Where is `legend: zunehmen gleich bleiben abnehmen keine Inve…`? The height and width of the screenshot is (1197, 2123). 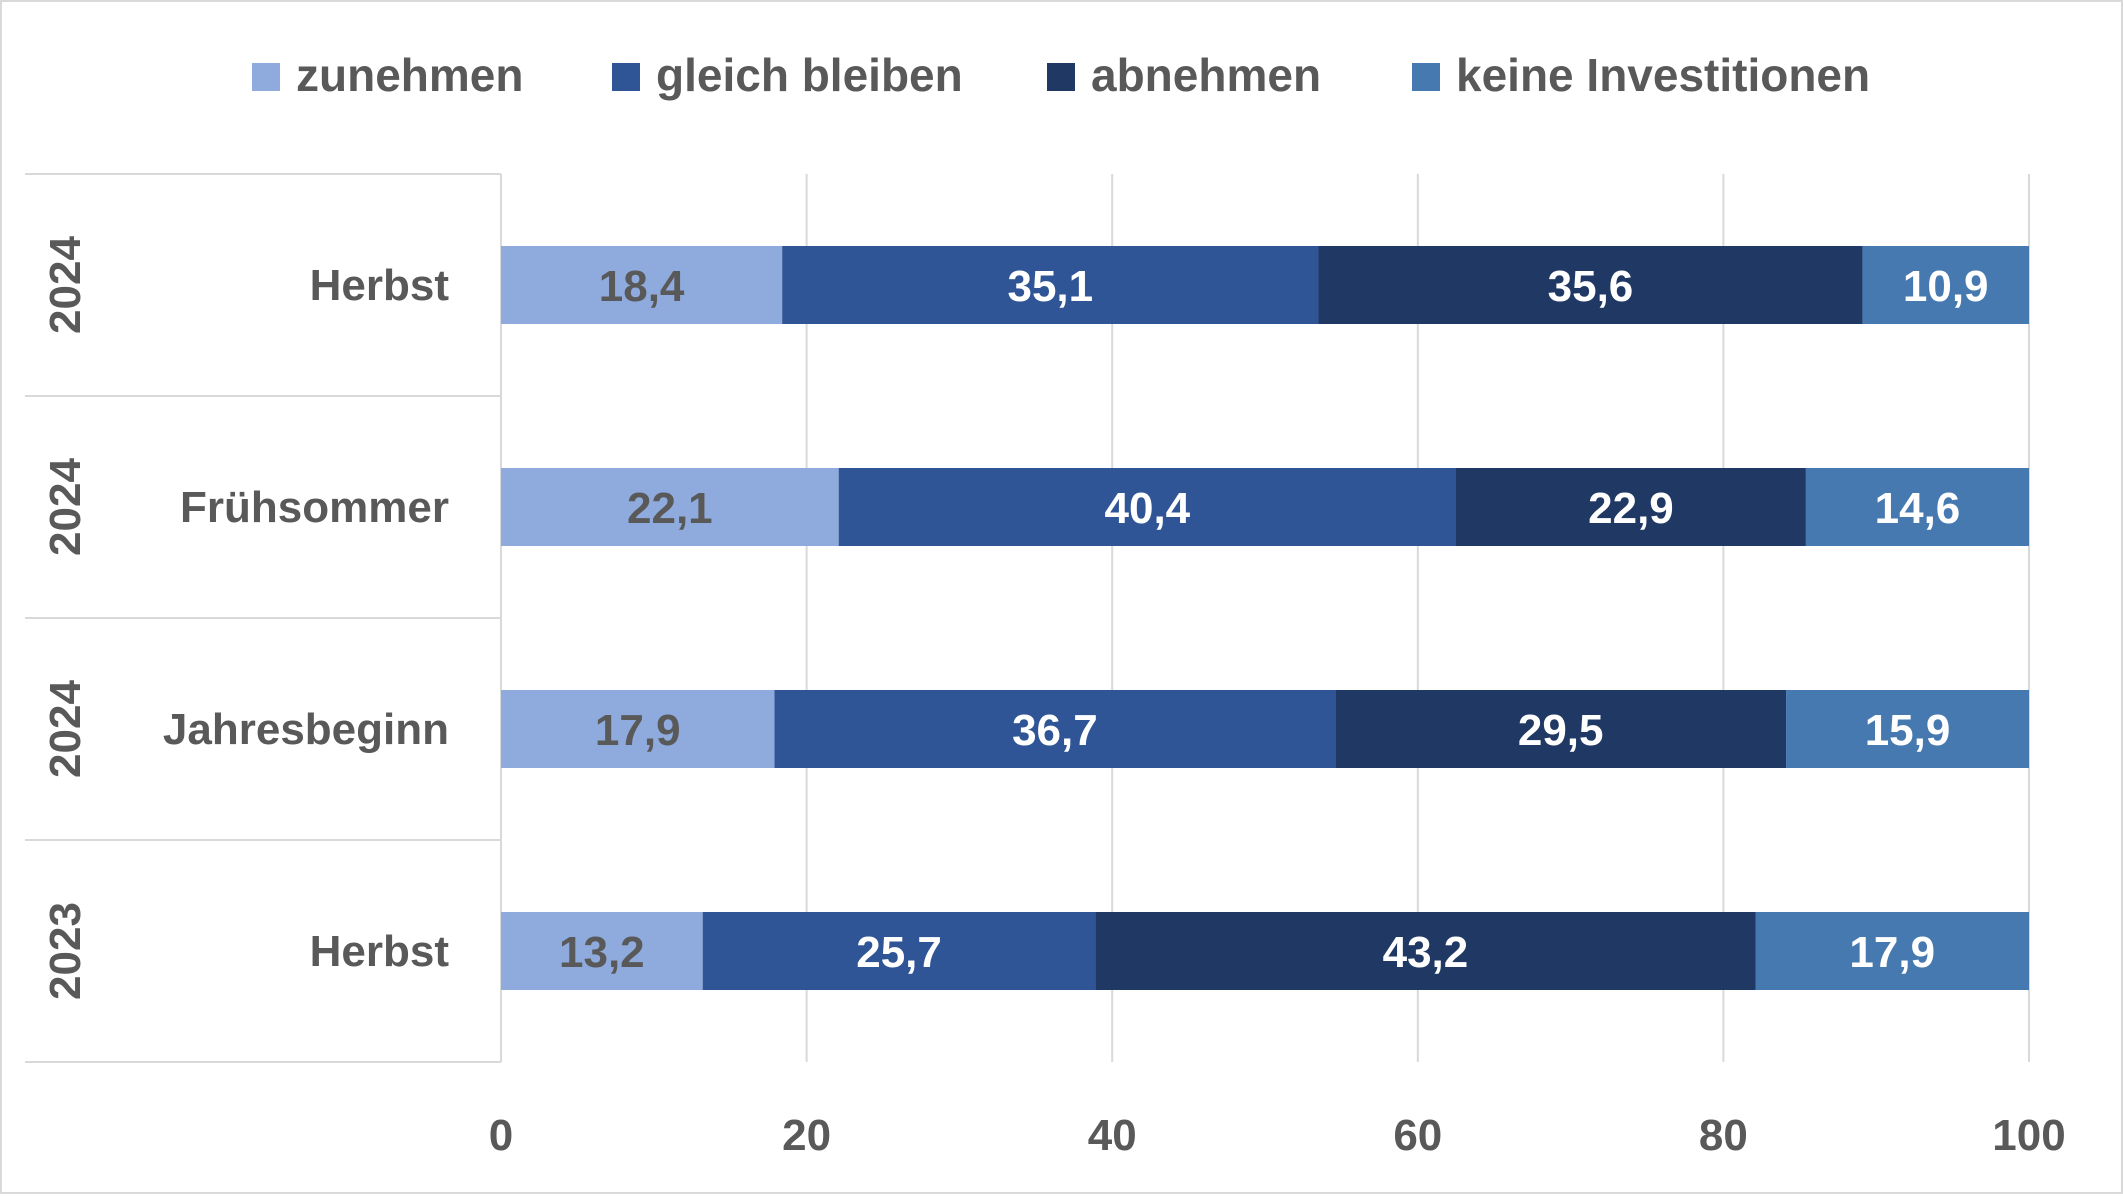
legend: zunehmen gleich bleiben abnehmen keine Inve… is located at coordinates (1061, 75).